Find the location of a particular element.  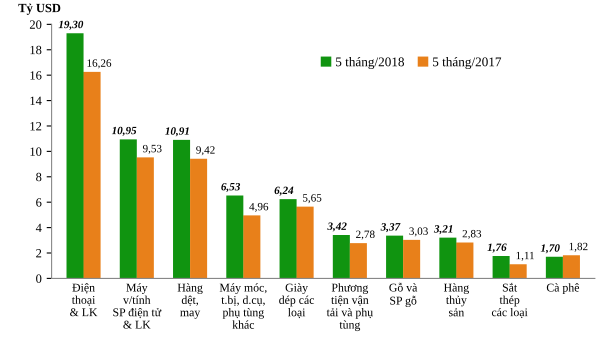

x-tick-label: Điện thoại & LK is located at coordinates (84, 299).